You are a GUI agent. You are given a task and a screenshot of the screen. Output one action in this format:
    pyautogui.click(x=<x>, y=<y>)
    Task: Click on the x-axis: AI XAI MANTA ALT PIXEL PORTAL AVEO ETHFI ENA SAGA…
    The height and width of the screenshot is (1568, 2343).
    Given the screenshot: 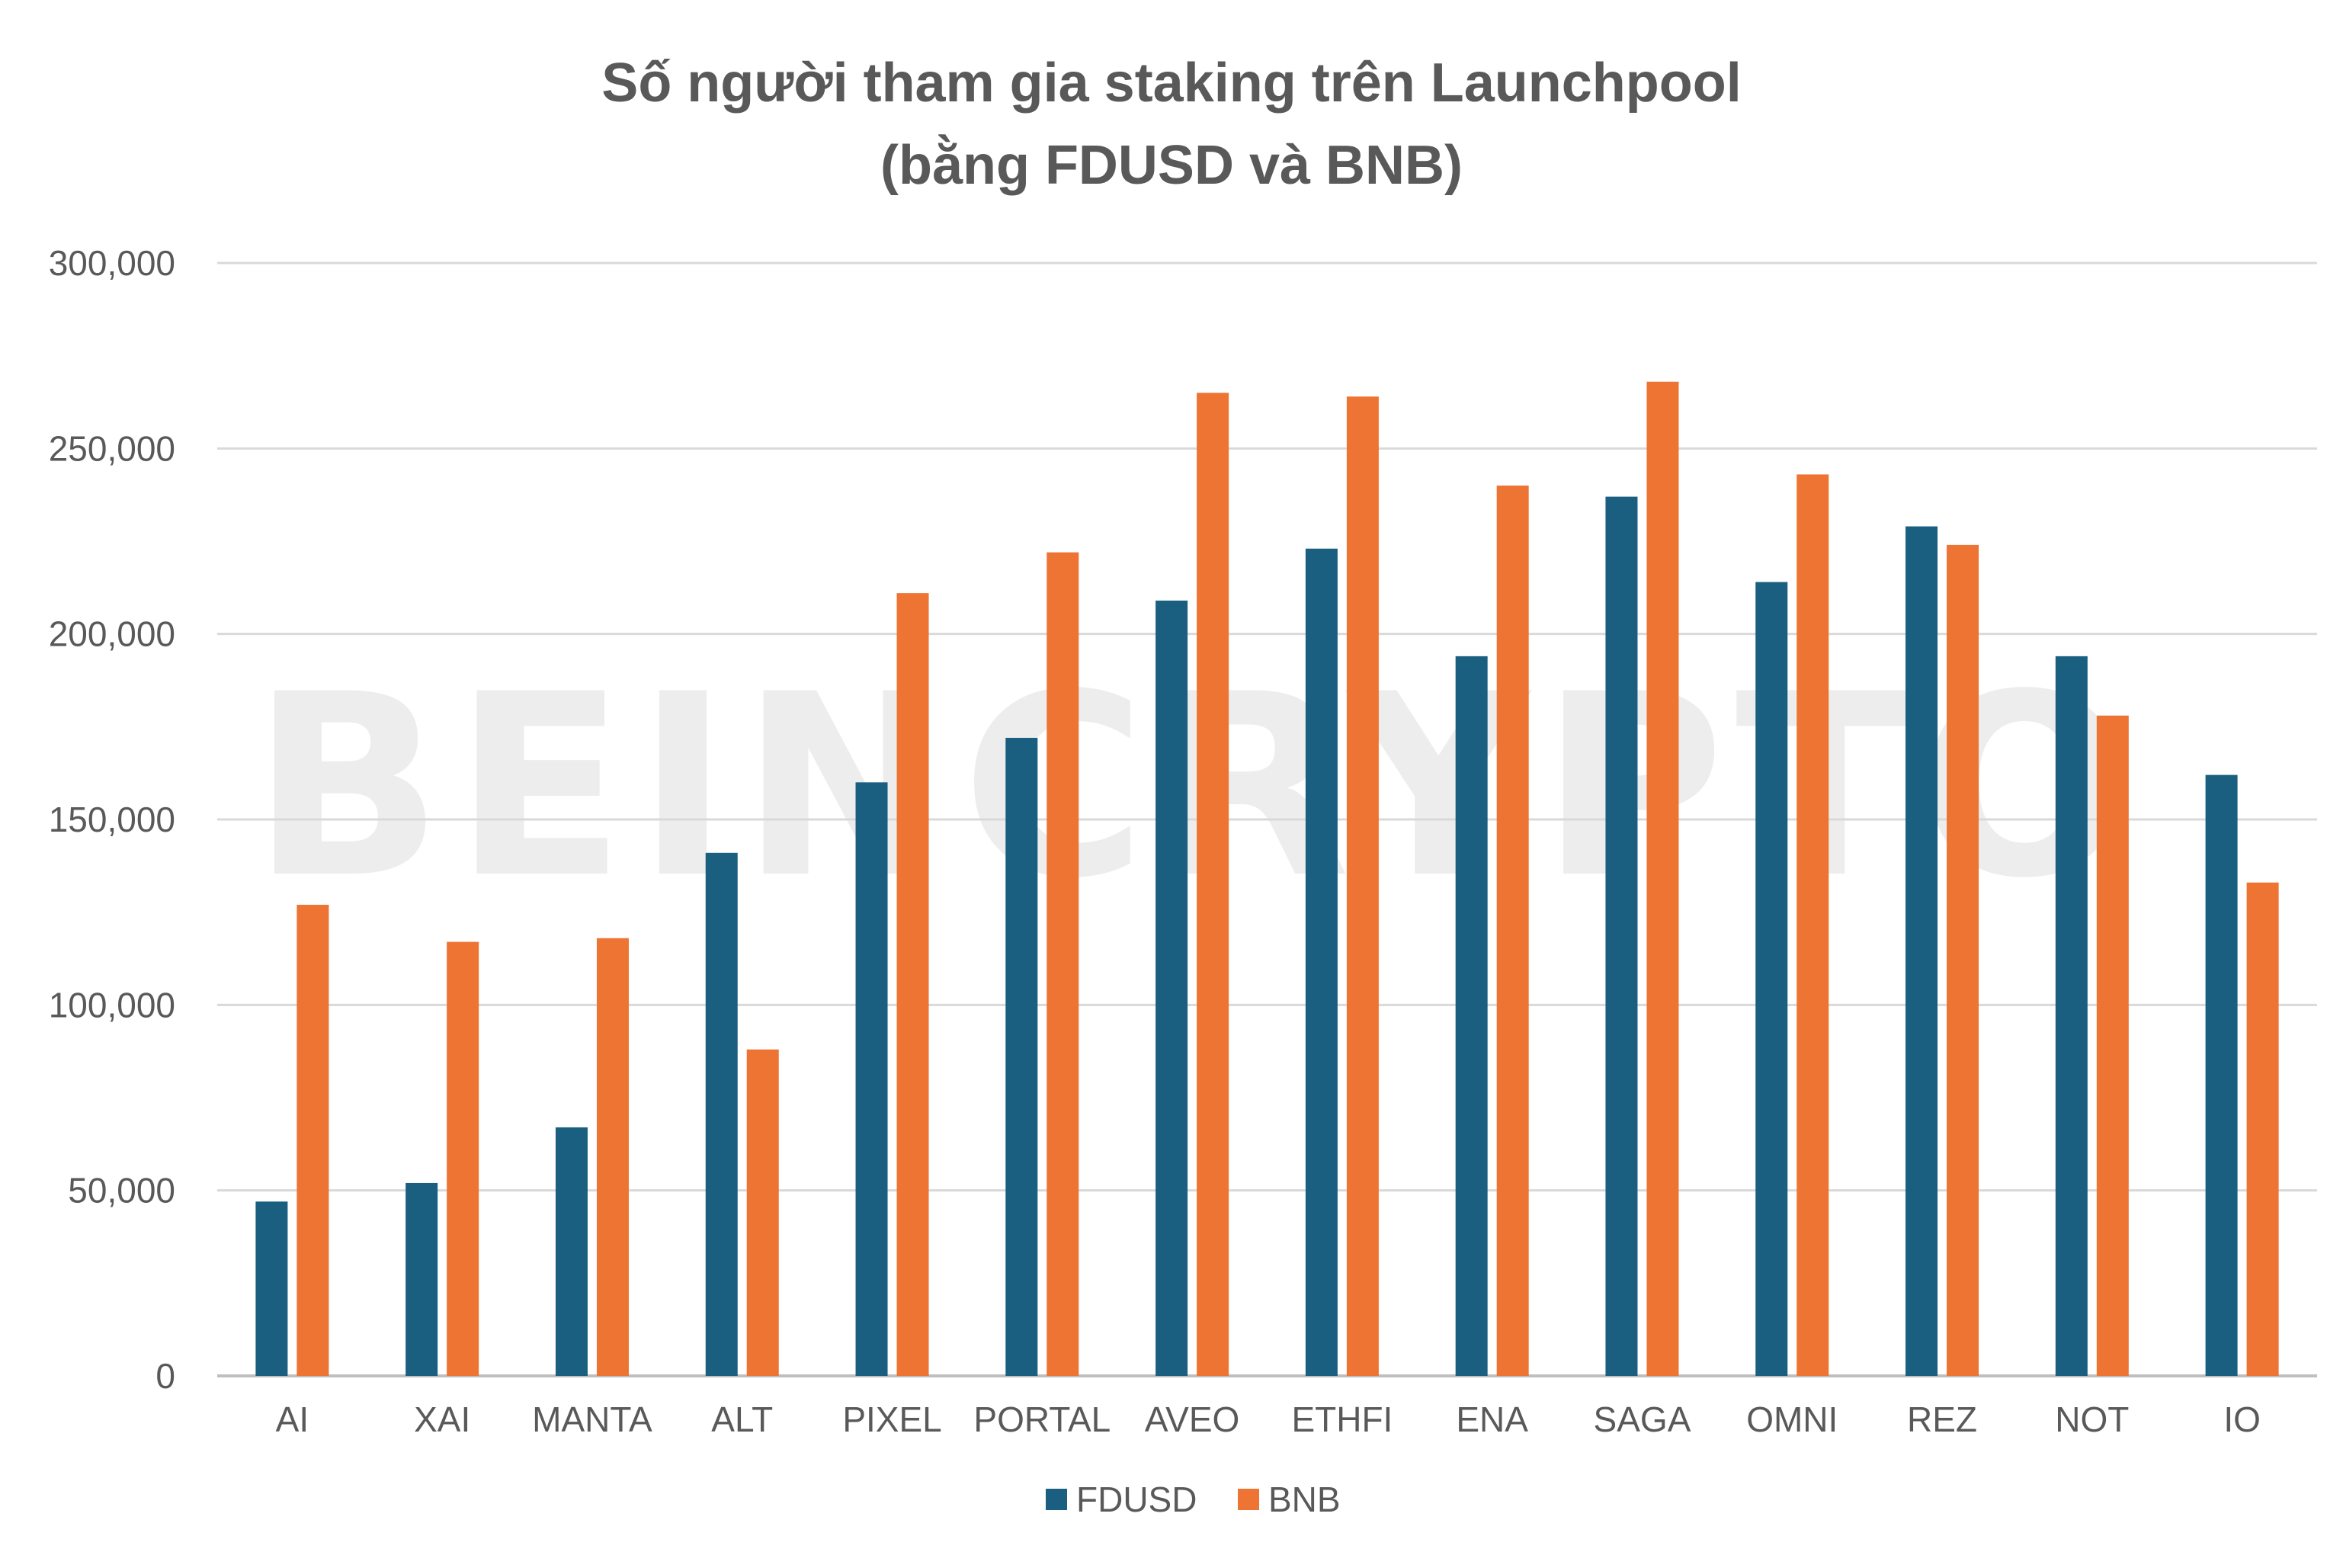 What is the action you would take?
    pyautogui.click(x=1268, y=1419)
    